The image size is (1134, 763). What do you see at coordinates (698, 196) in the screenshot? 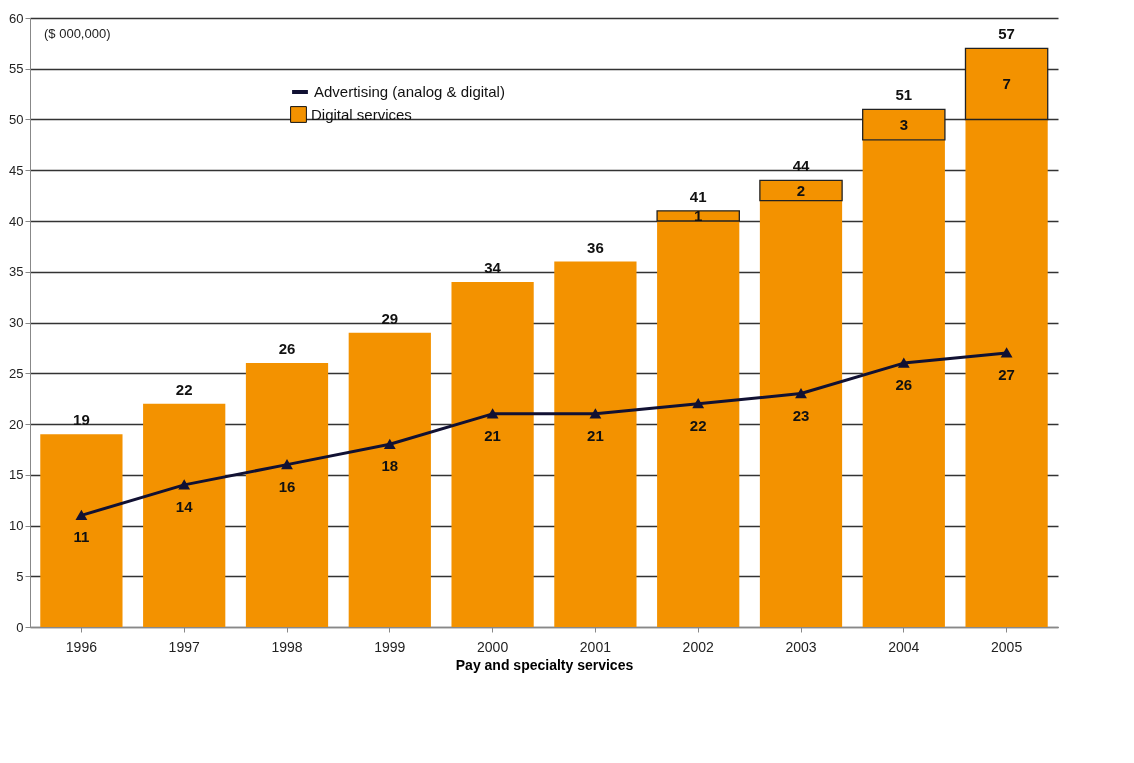
I see `total-label: 41` at bounding box center [698, 196].